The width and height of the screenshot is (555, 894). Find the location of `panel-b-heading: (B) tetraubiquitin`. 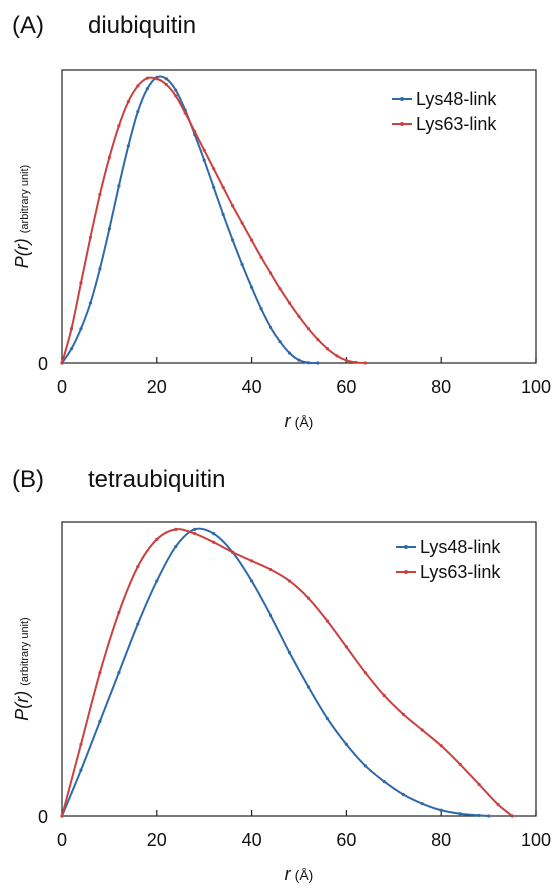

panel-b-heading: (B) tetraubiquitin is located at coordinates (118, 480).